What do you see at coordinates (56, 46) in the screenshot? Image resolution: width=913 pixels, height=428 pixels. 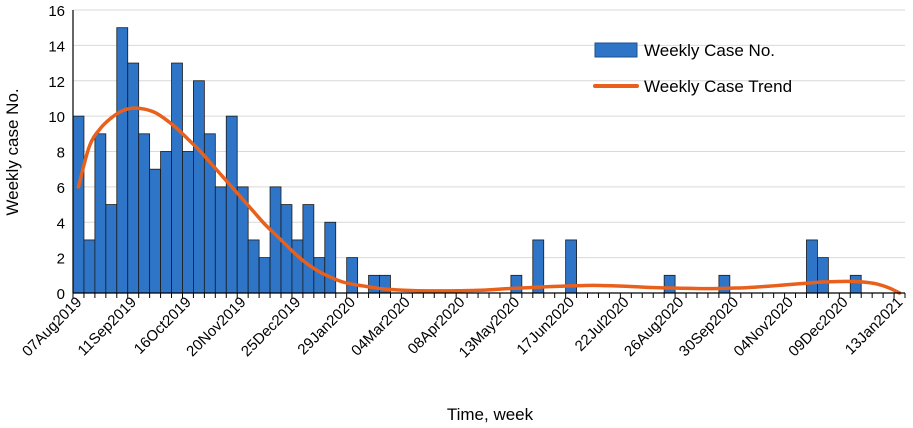 I see `y-tick-label: 14` at bounding box center [56, 46].